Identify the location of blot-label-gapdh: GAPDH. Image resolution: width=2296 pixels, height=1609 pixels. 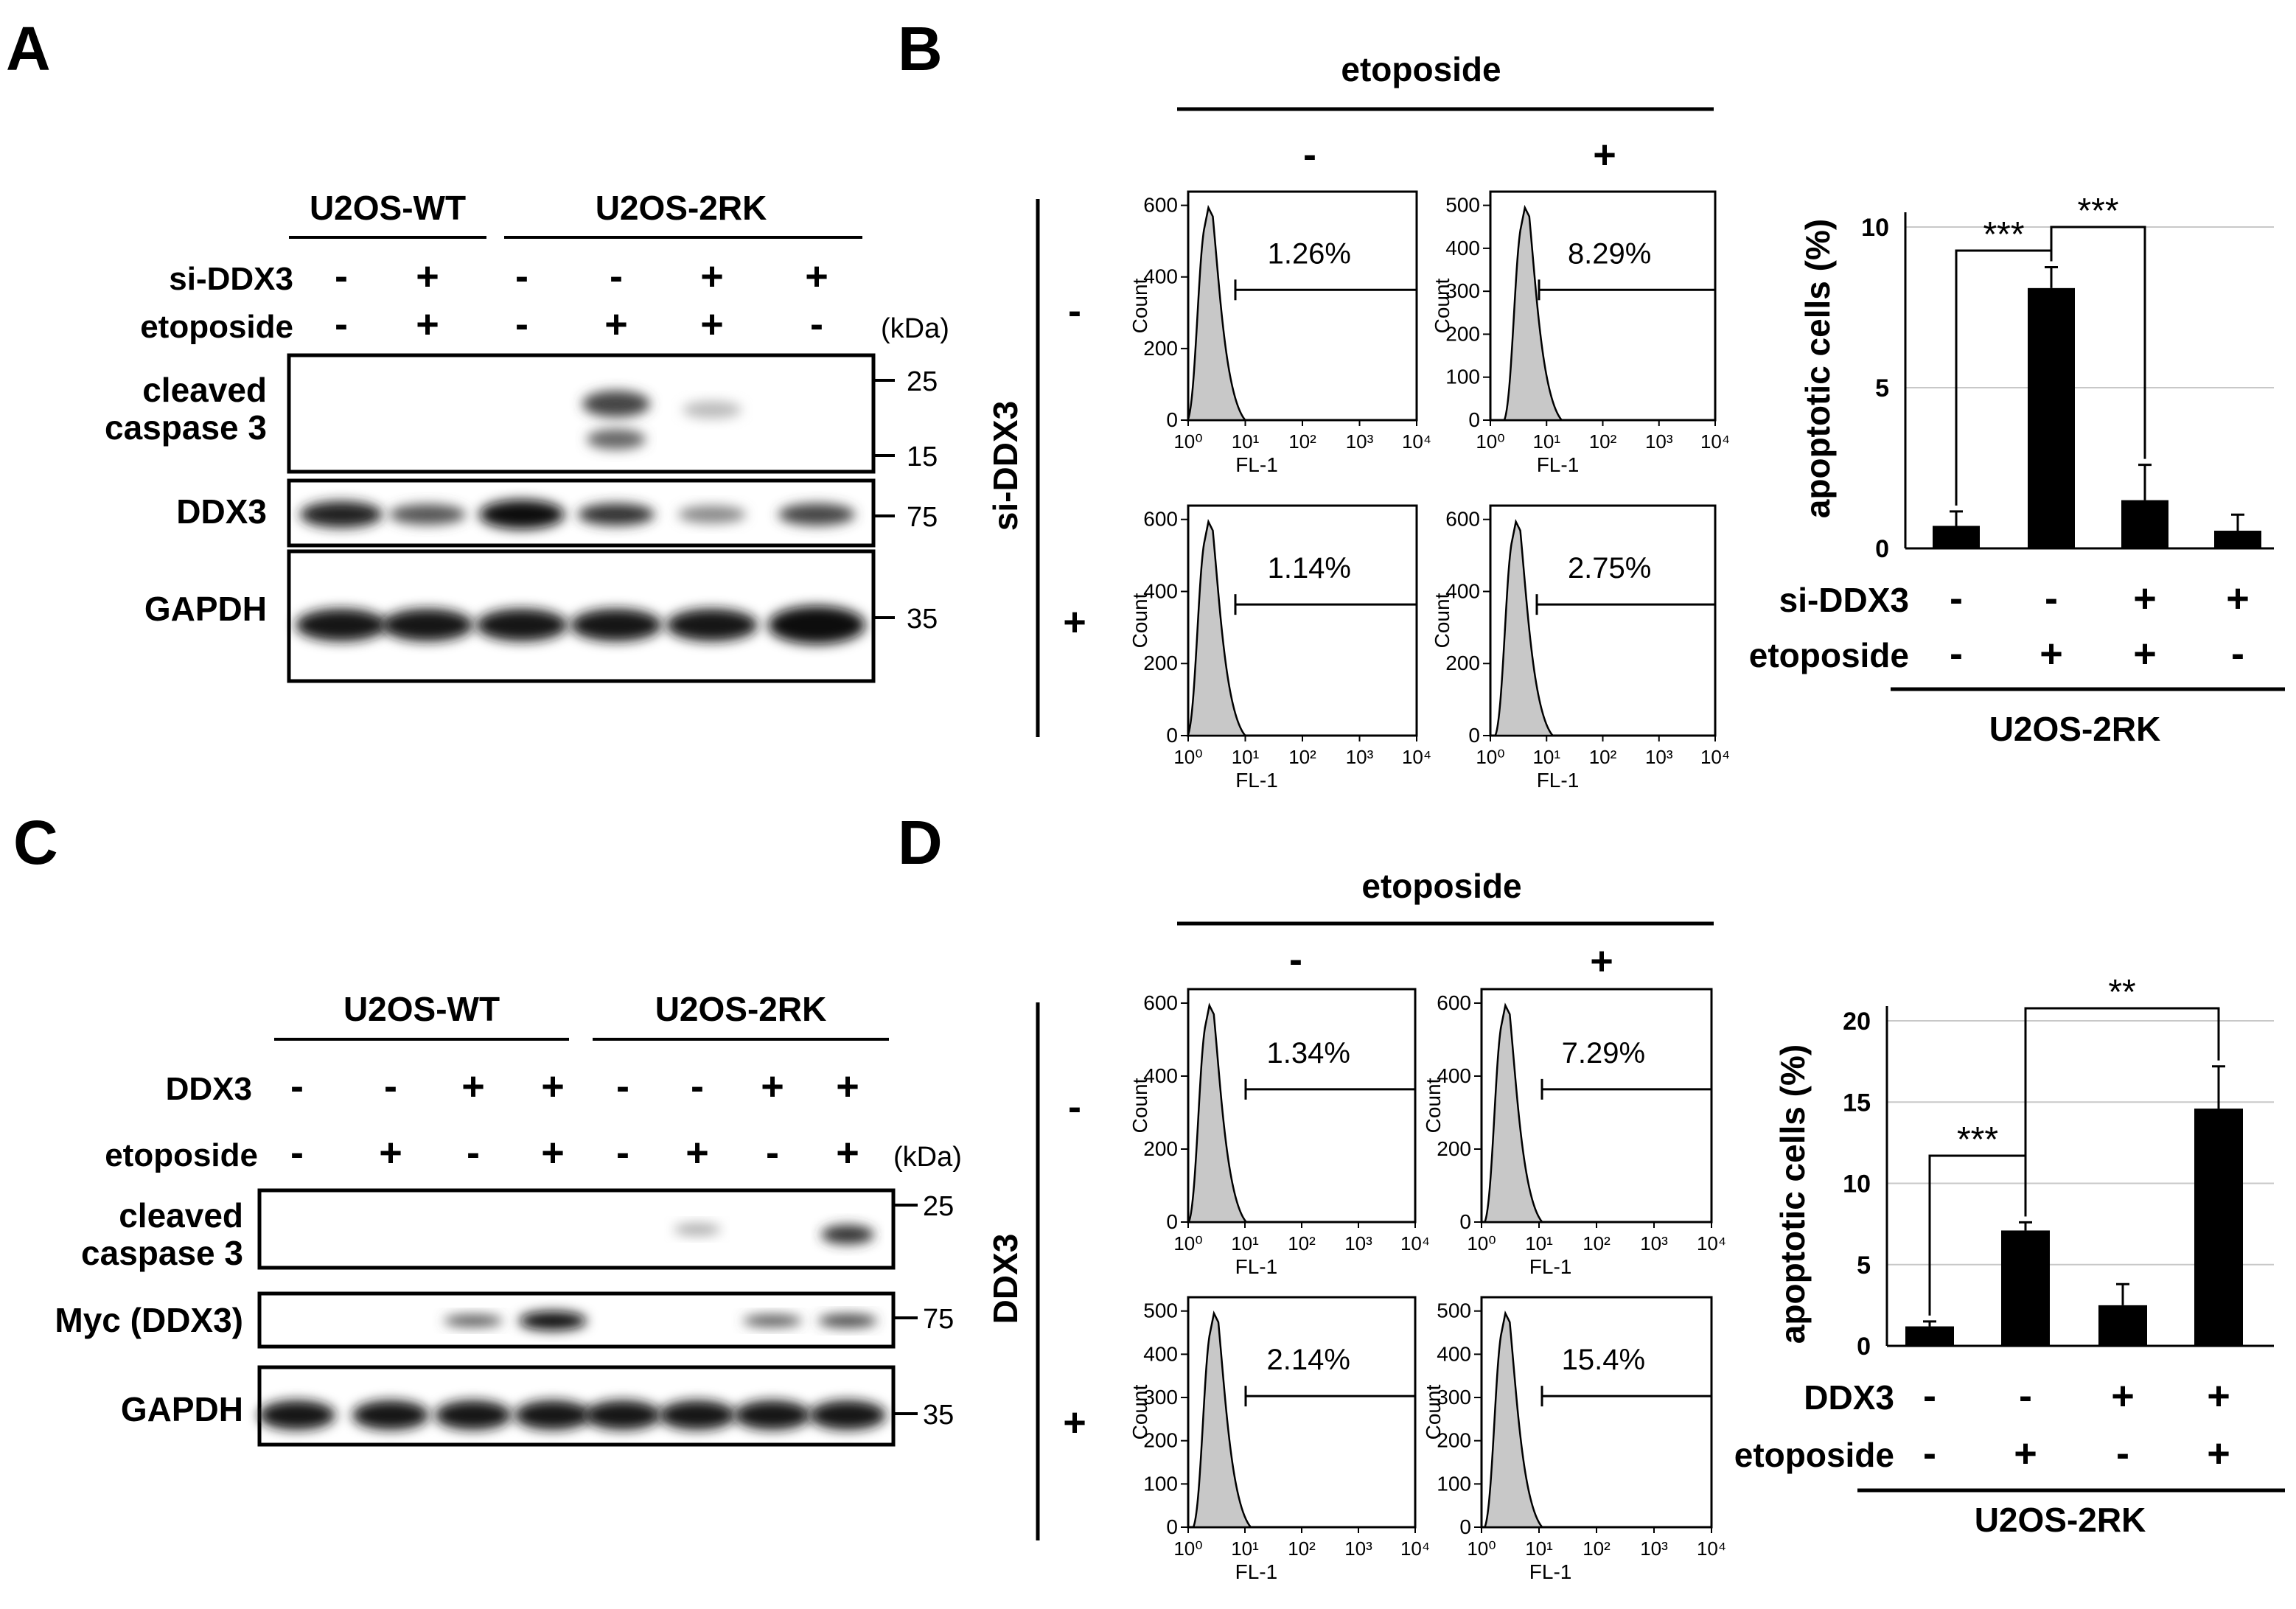
(205, 609).